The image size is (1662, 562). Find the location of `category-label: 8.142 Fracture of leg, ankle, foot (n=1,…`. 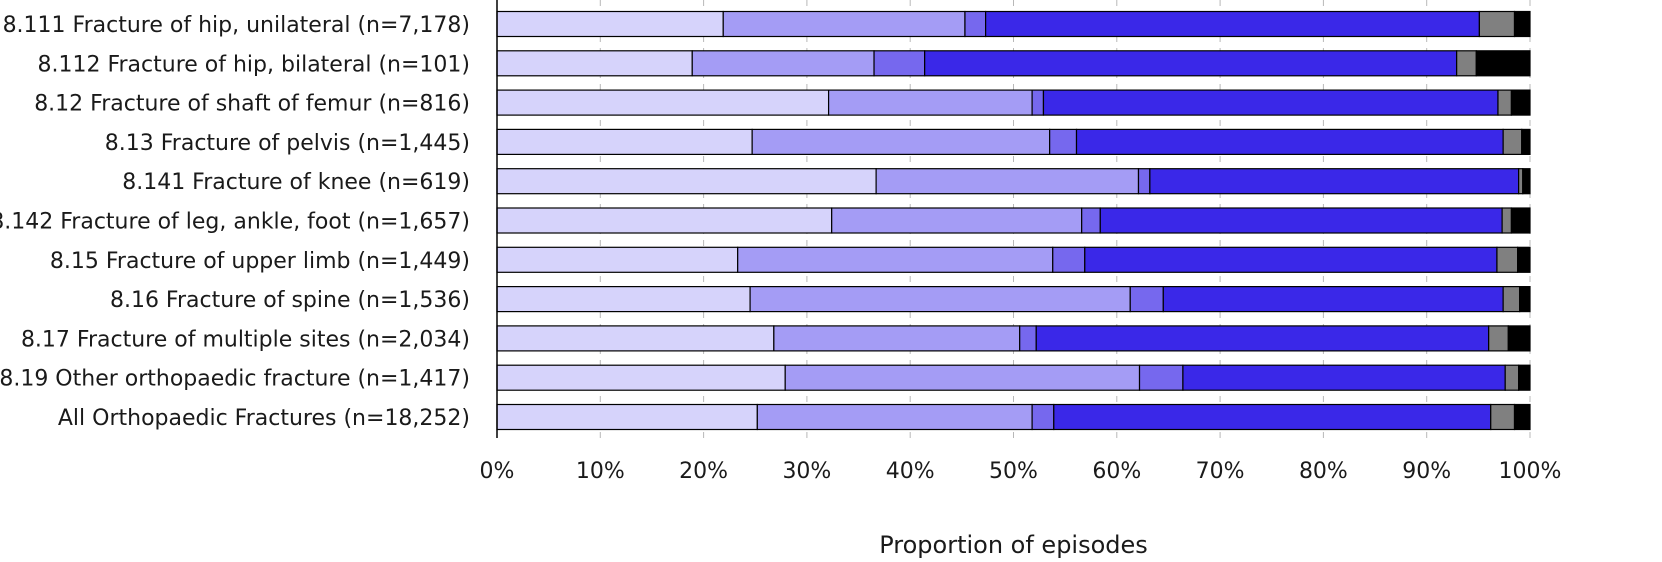

category-label: 8.142 Fracture of leg, ankle, foot (n=1,… is located at coordinates (235, 222).